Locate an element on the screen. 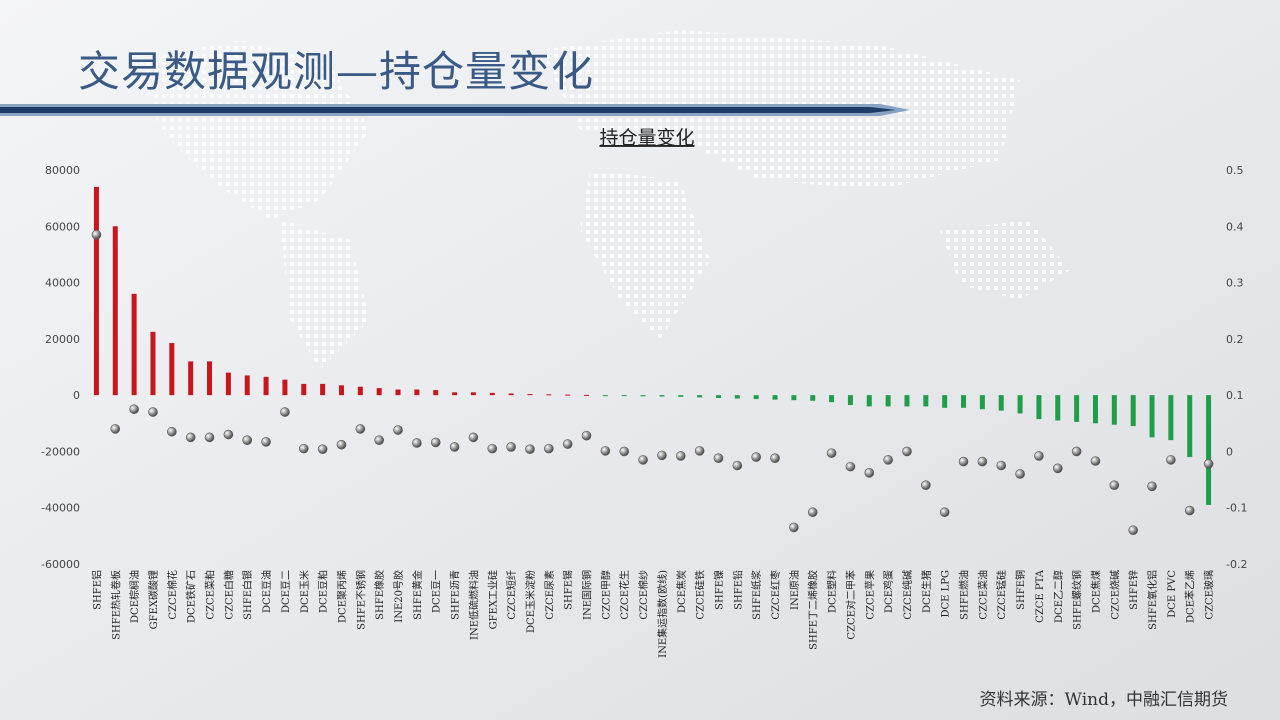 Image resolution: width=1280 pixels, height=720 pixels. x-category-label: SHFE燃油 is located at coordinates (964, 595).